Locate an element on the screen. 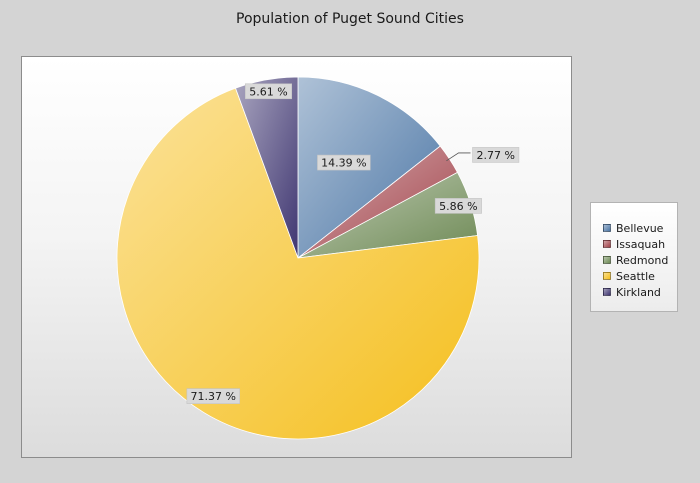 The width and height of the screenshot is (700, 483). data-label-redmond: 5.86 % is located at coordinates (458, 206).